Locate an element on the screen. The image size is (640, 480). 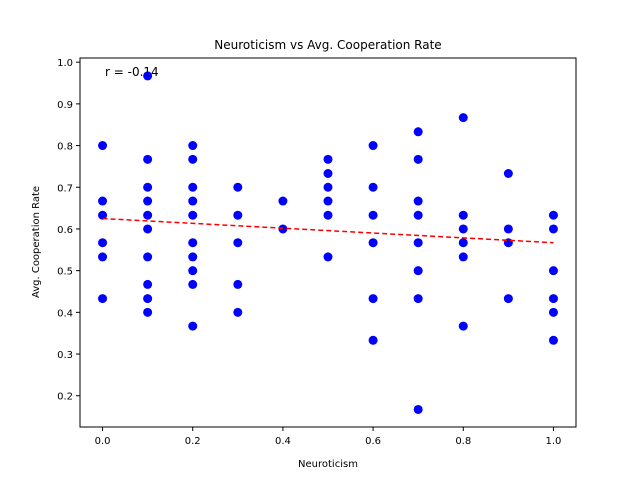
y-tick-label: 0.7 is located at coordinates (65, 188).